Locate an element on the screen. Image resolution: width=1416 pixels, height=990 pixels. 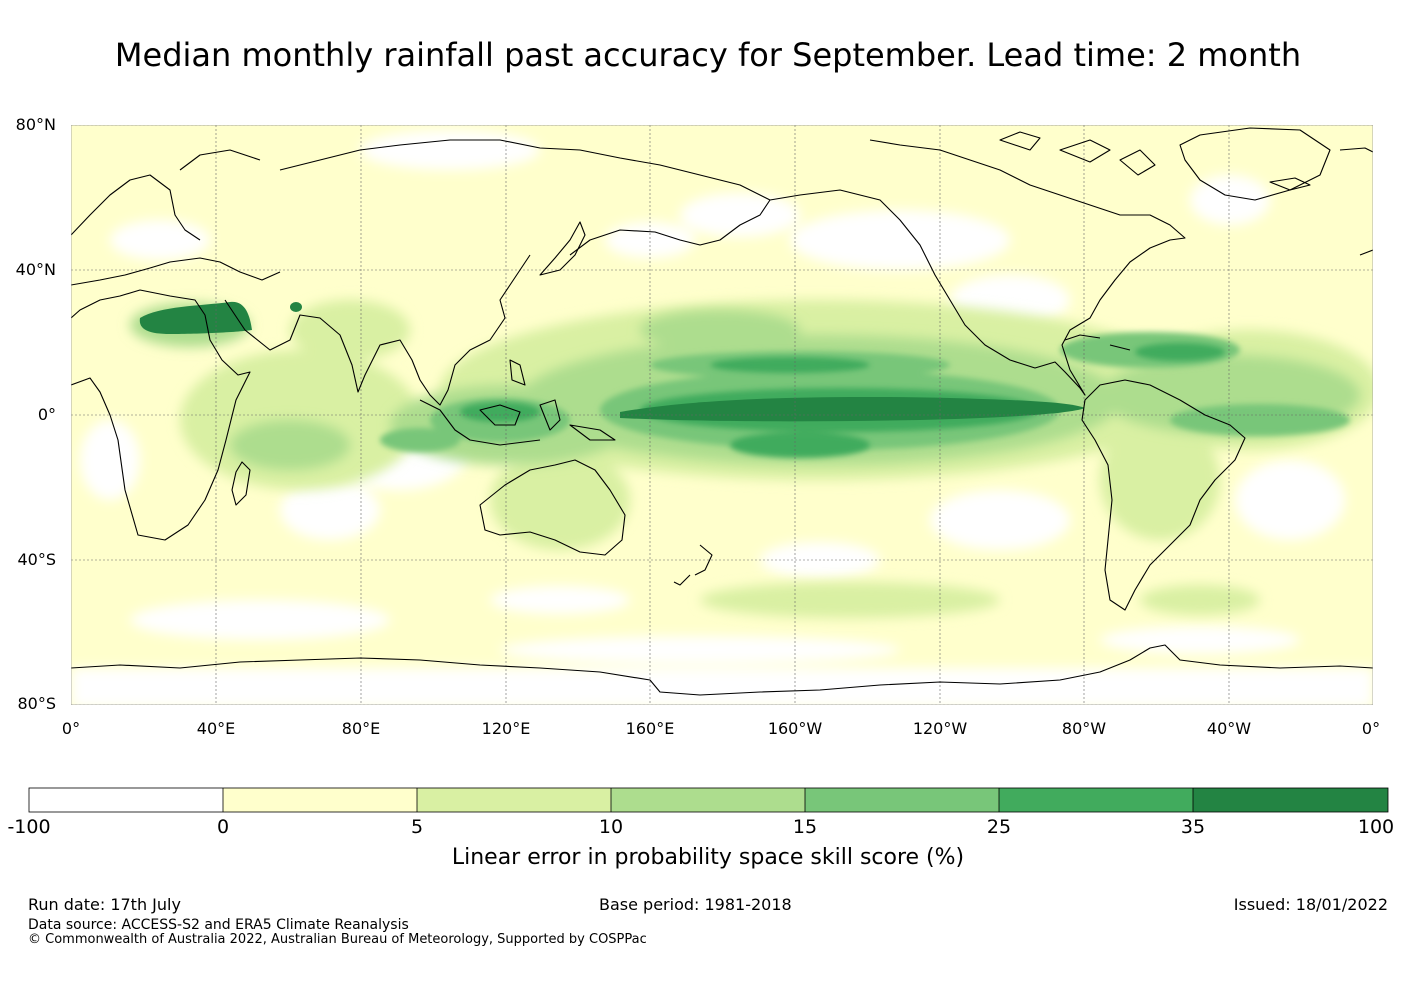
colorbar-tick-100: 100 is located at coordinates (1376, 827).